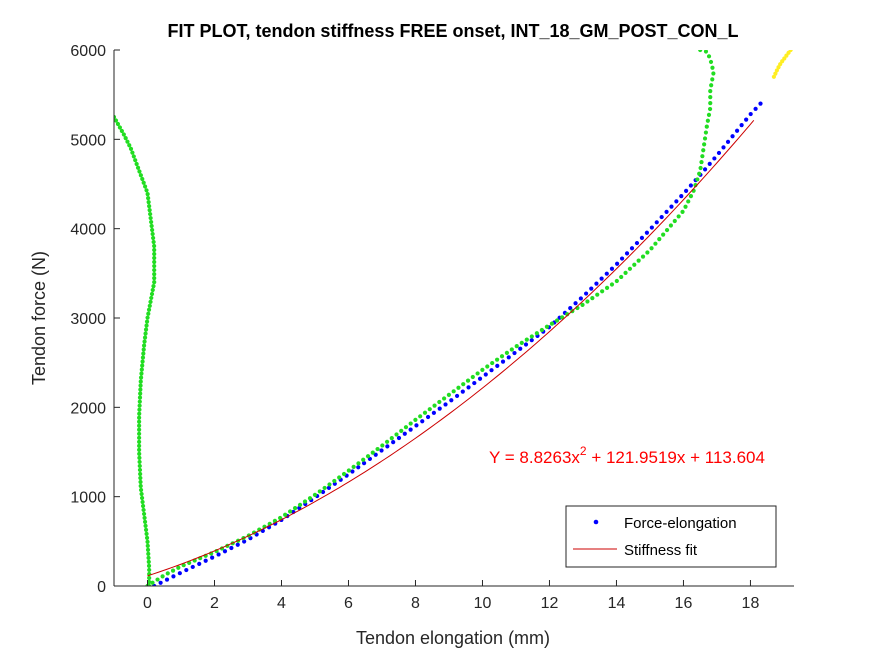 This screenshot has width=875, height=656. Describe the element at coordinates (214, 603) in the screenshot. I see `x-tick-label: 2` at that location.